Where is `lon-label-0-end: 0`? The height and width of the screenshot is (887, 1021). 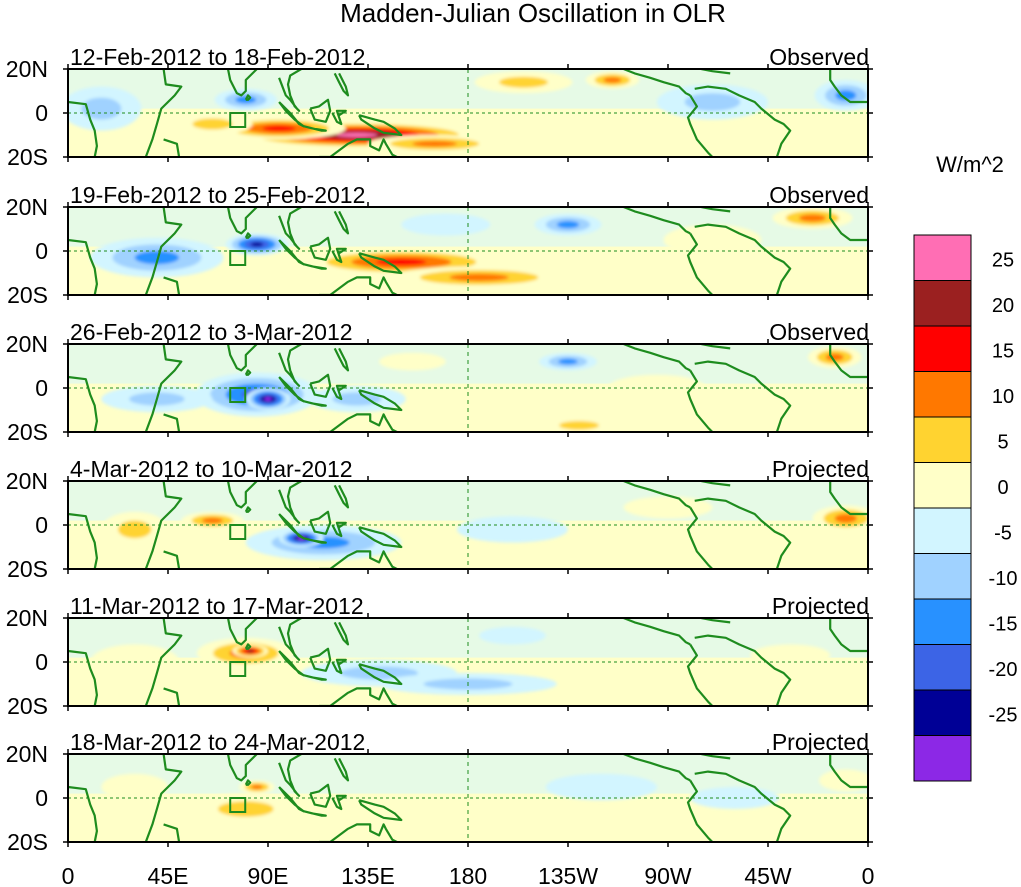 lon-label-0-end: 0 is located at coordinates (868, 875).